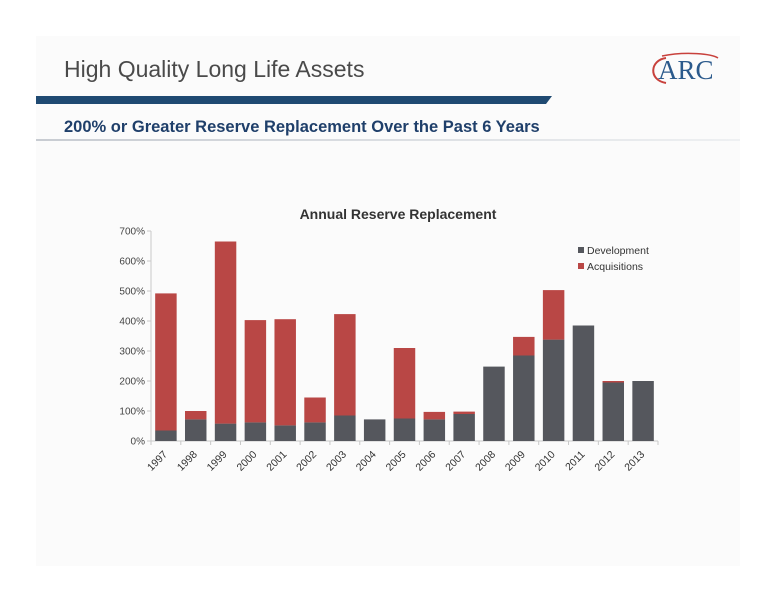  Describe the element at coordinates (255, 371) in the screenshot. I see `bar-acquisitions-2000` at that location.